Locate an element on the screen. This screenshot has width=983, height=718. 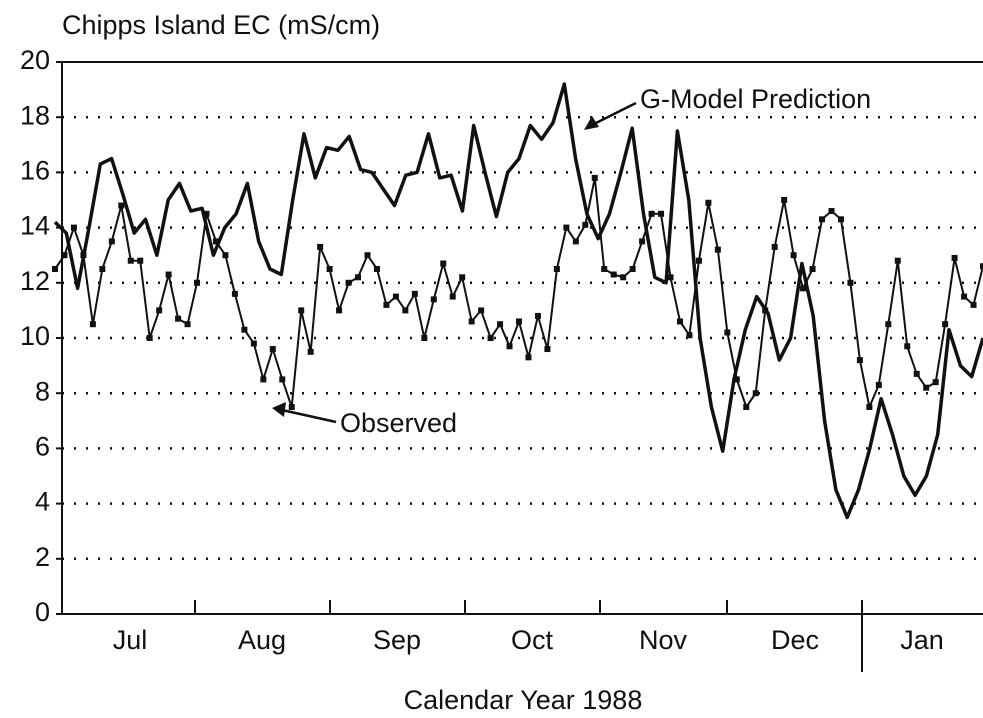
x-axis-label: Calendar Year 1988 is located at coordinates (523, 700).